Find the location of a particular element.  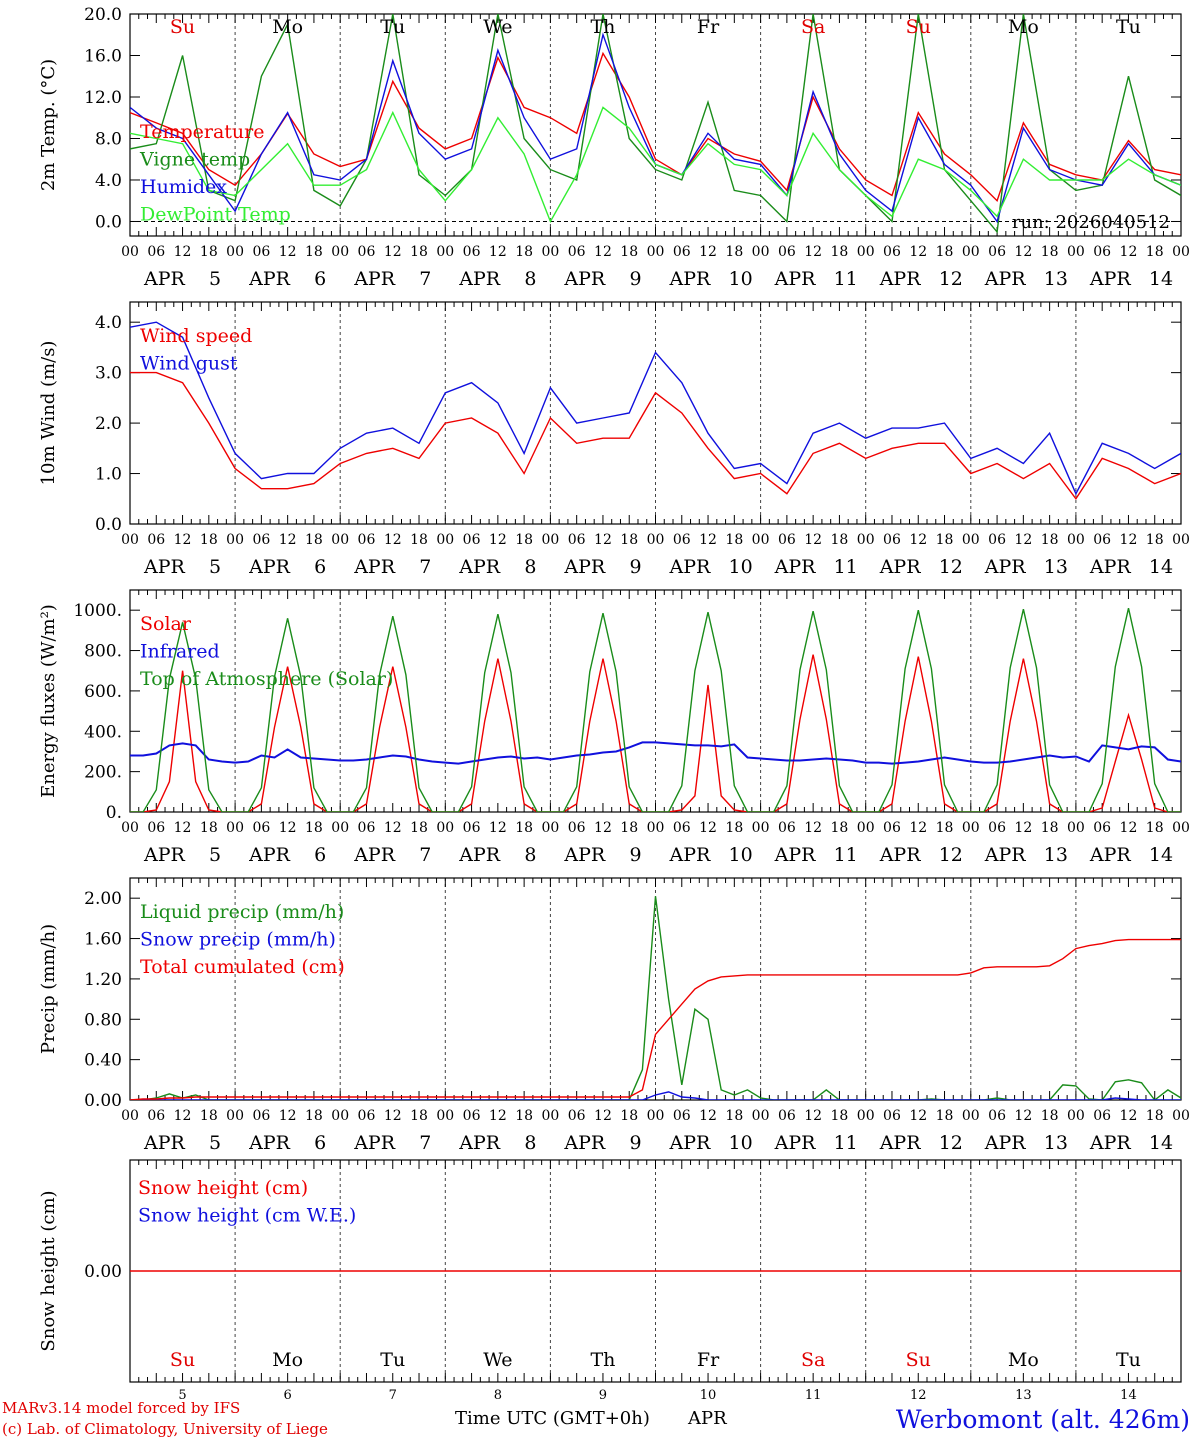

legend-entry: Temperature is located at coordinates (202, 132).